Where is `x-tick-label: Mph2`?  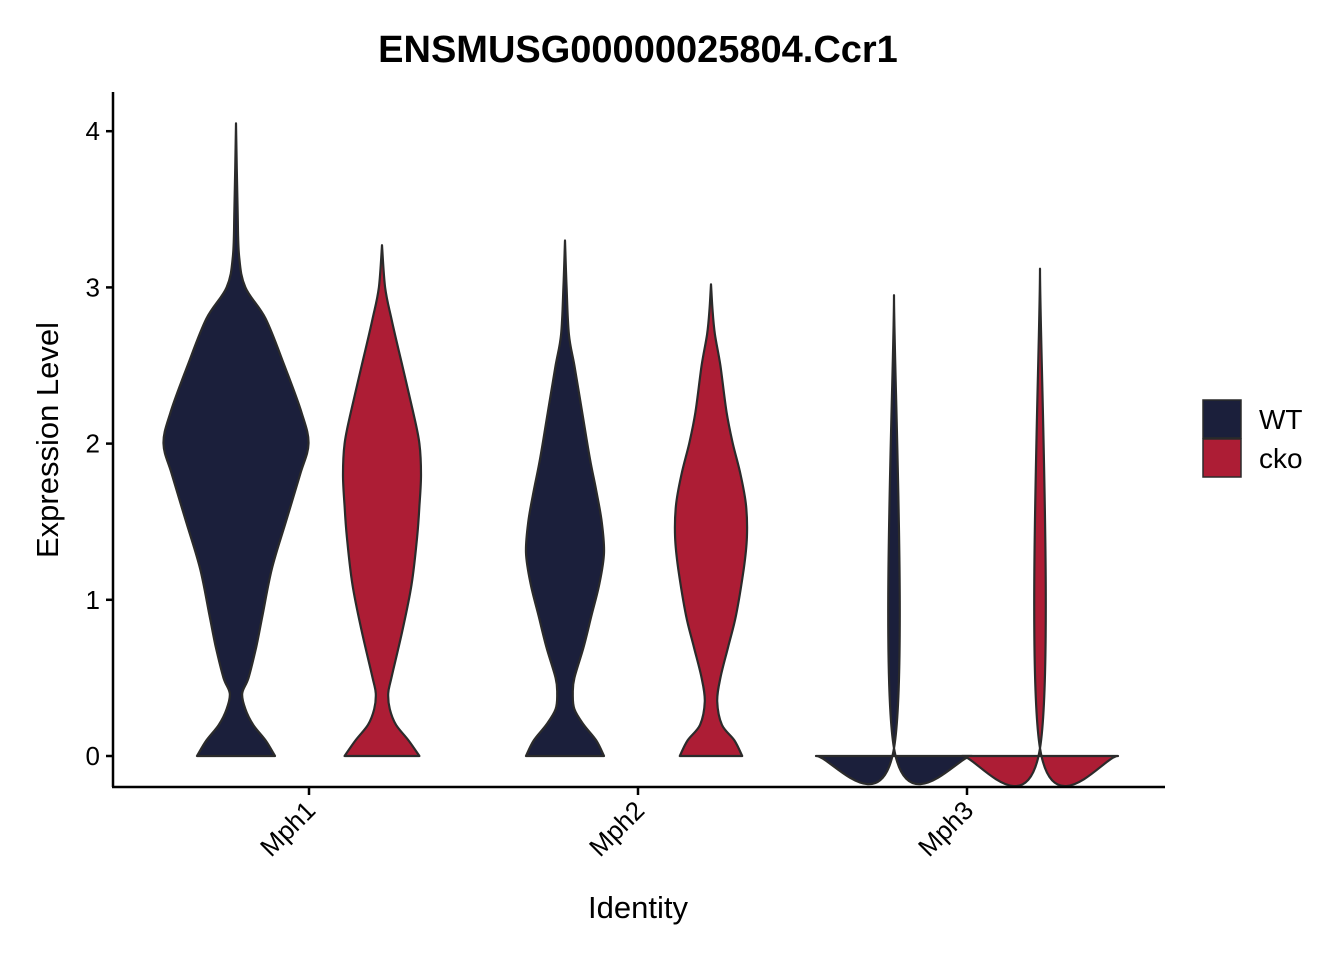
x-tick-label: Mph2 is located at coordinates (616, 828).